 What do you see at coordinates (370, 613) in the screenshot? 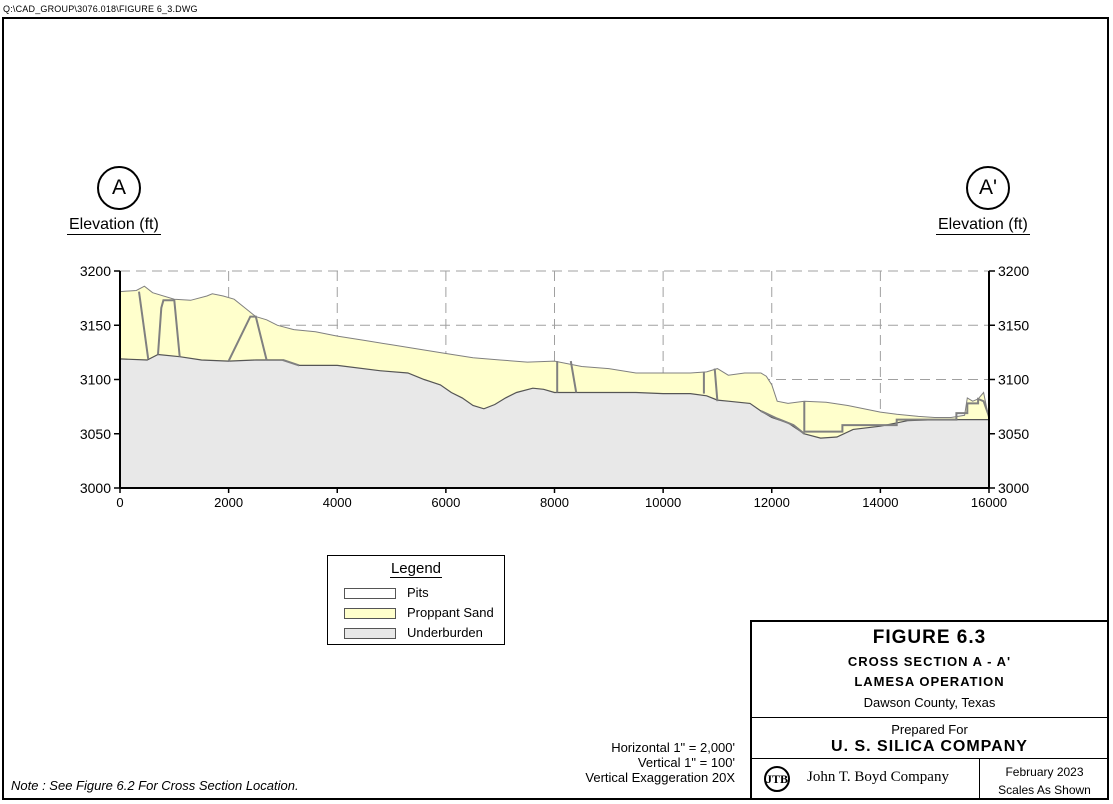
I see `legend-swatch-proppant-sand` at bounding box center [370, 613].